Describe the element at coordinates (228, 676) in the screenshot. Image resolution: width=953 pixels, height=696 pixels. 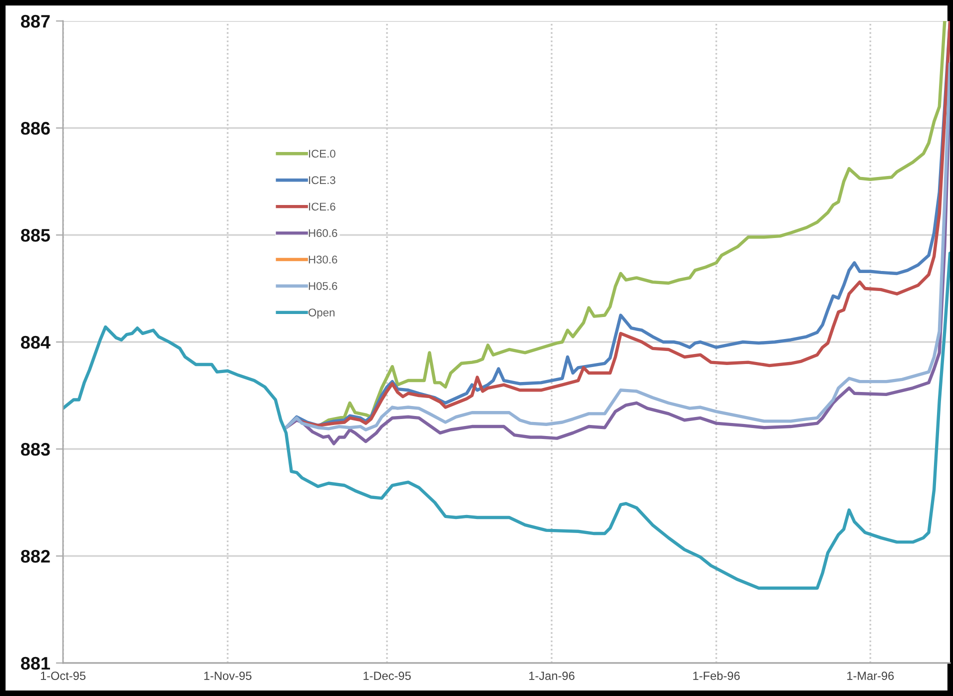
I see `x-tick-label: 1-Nov-95` at that location.